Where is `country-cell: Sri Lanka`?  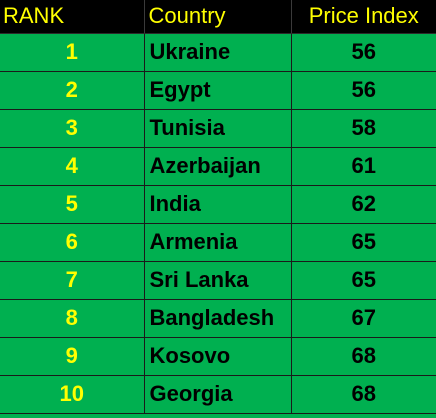 country-cell: Sri Lanka is located at coordinates (218, 280).